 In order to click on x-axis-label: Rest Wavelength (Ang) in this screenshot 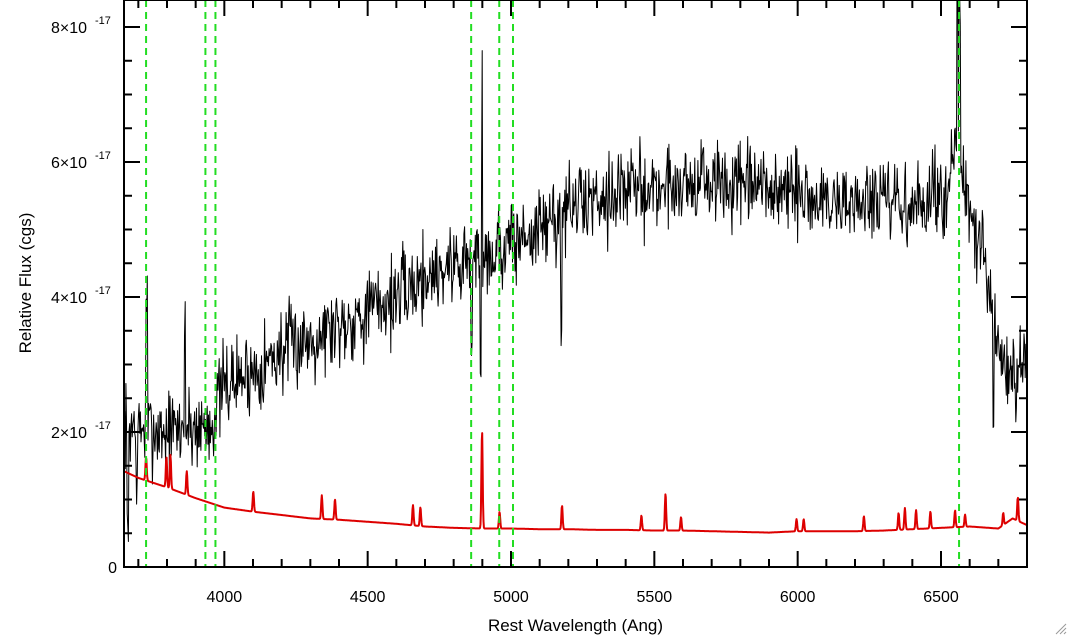, I will do `click(575, 625)`.